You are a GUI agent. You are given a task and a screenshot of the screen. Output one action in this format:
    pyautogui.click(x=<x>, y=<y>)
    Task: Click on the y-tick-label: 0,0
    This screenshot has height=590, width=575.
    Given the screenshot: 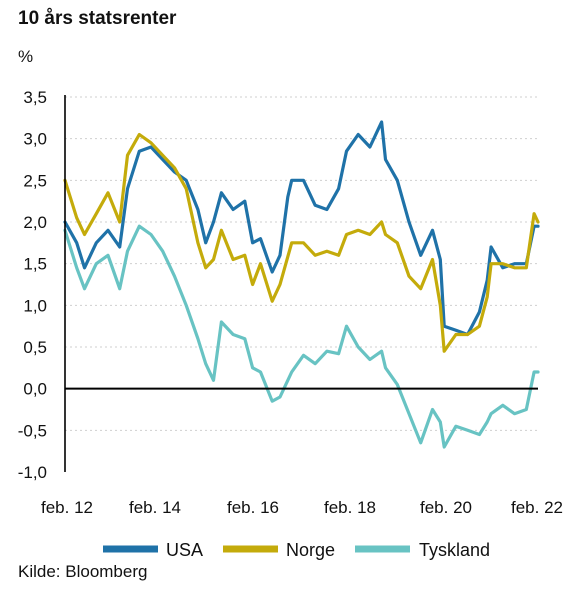 What is the action you would take?
    pyautogui.click(x=35, y=389)
    